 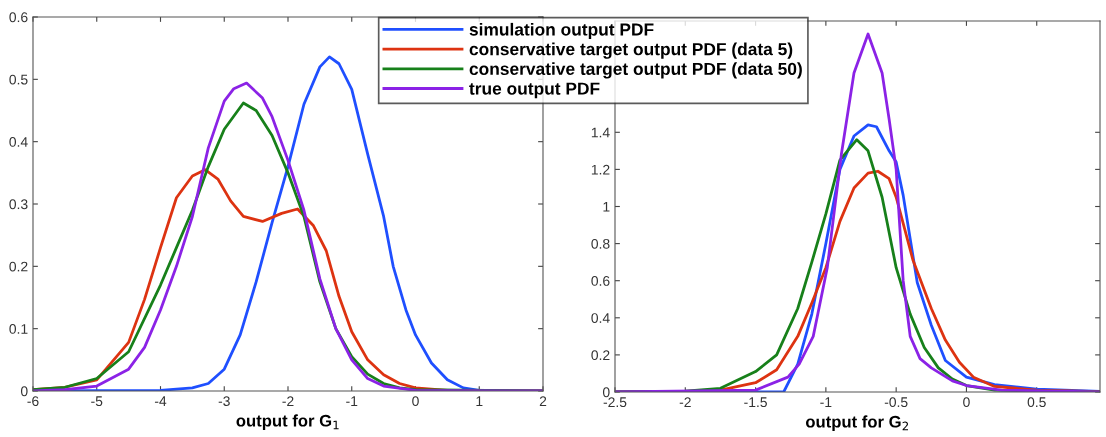 What do you see at coordinates (635, 70) in the screenshot?
I see `legend-label: conservative target output PDF (data 50)` at bounding box center [635, 70].